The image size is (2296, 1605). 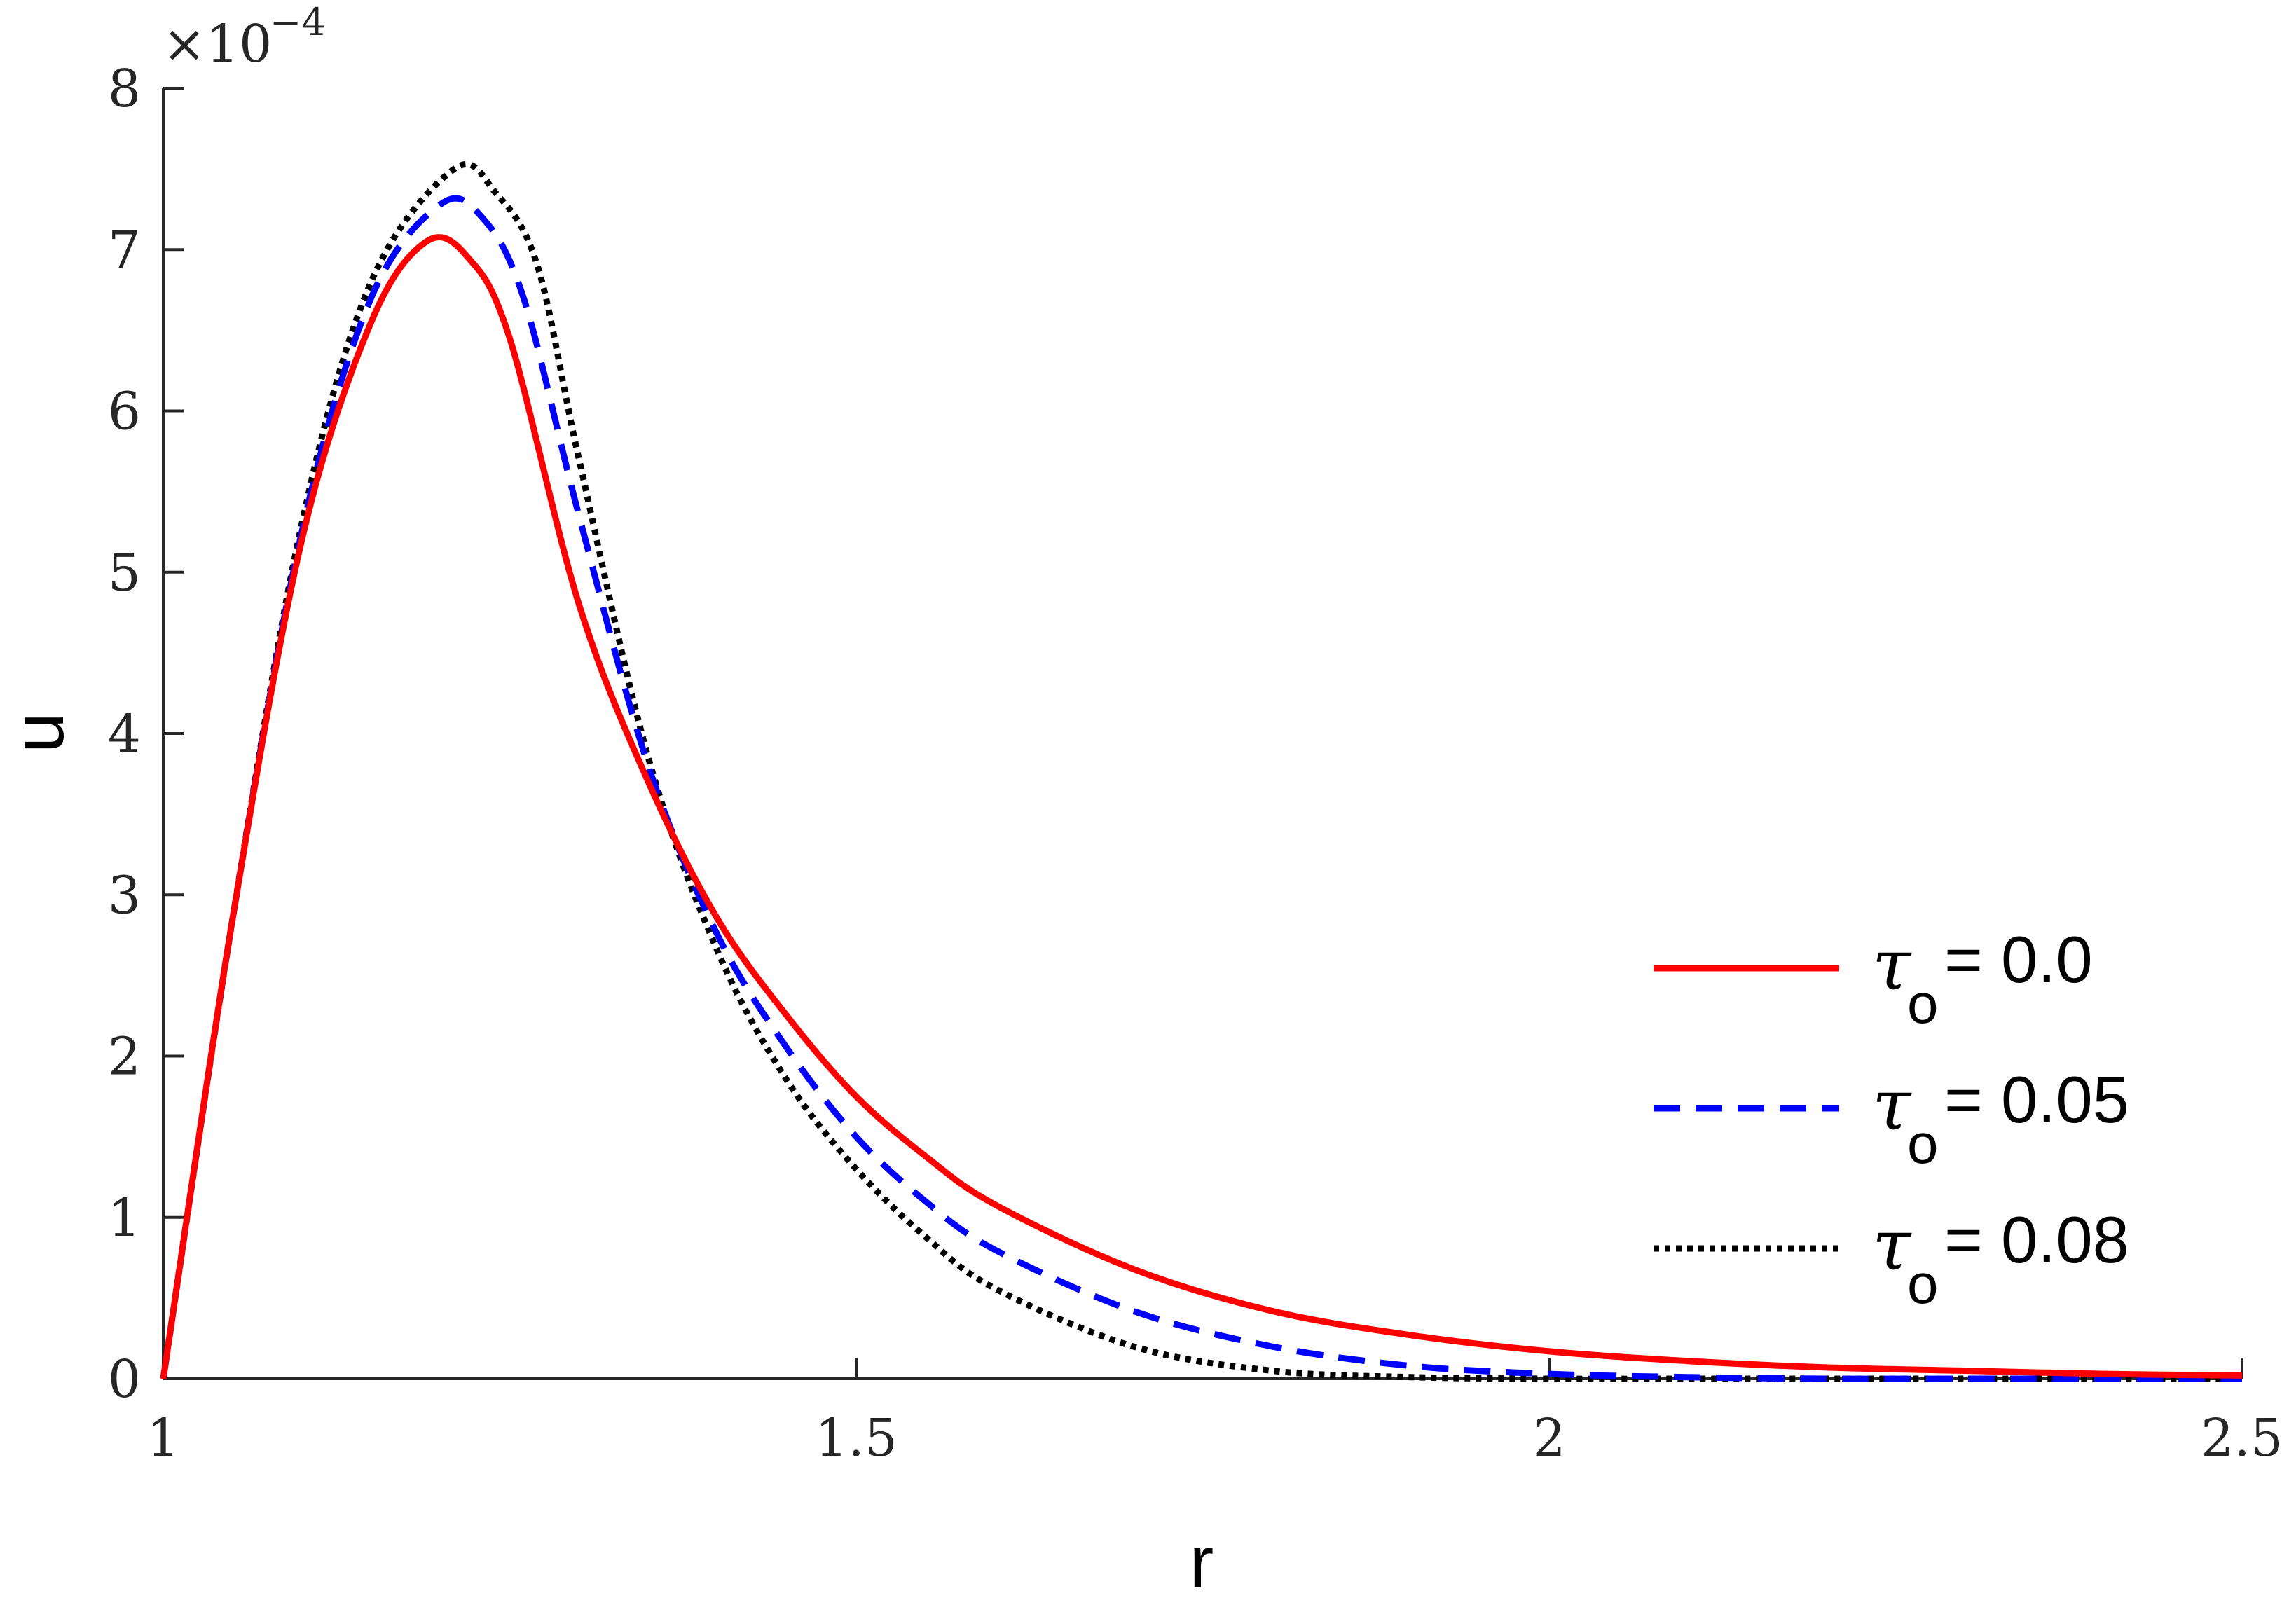 What do you see at coordinates (124, 573) in the screenshot?
I see `y-tick-label: 5` at bounding box center [124, 573].